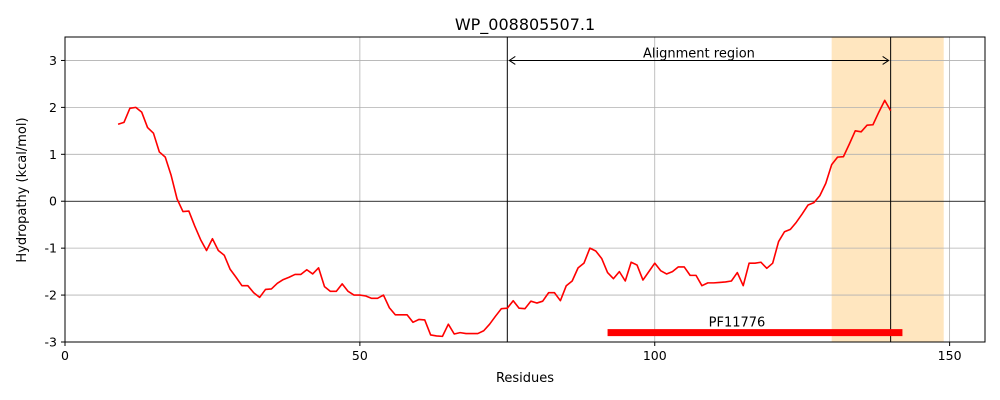 The width and height of the screenshot is (1000, 400). I want to click on arrow-head-right, so click(886, 60).